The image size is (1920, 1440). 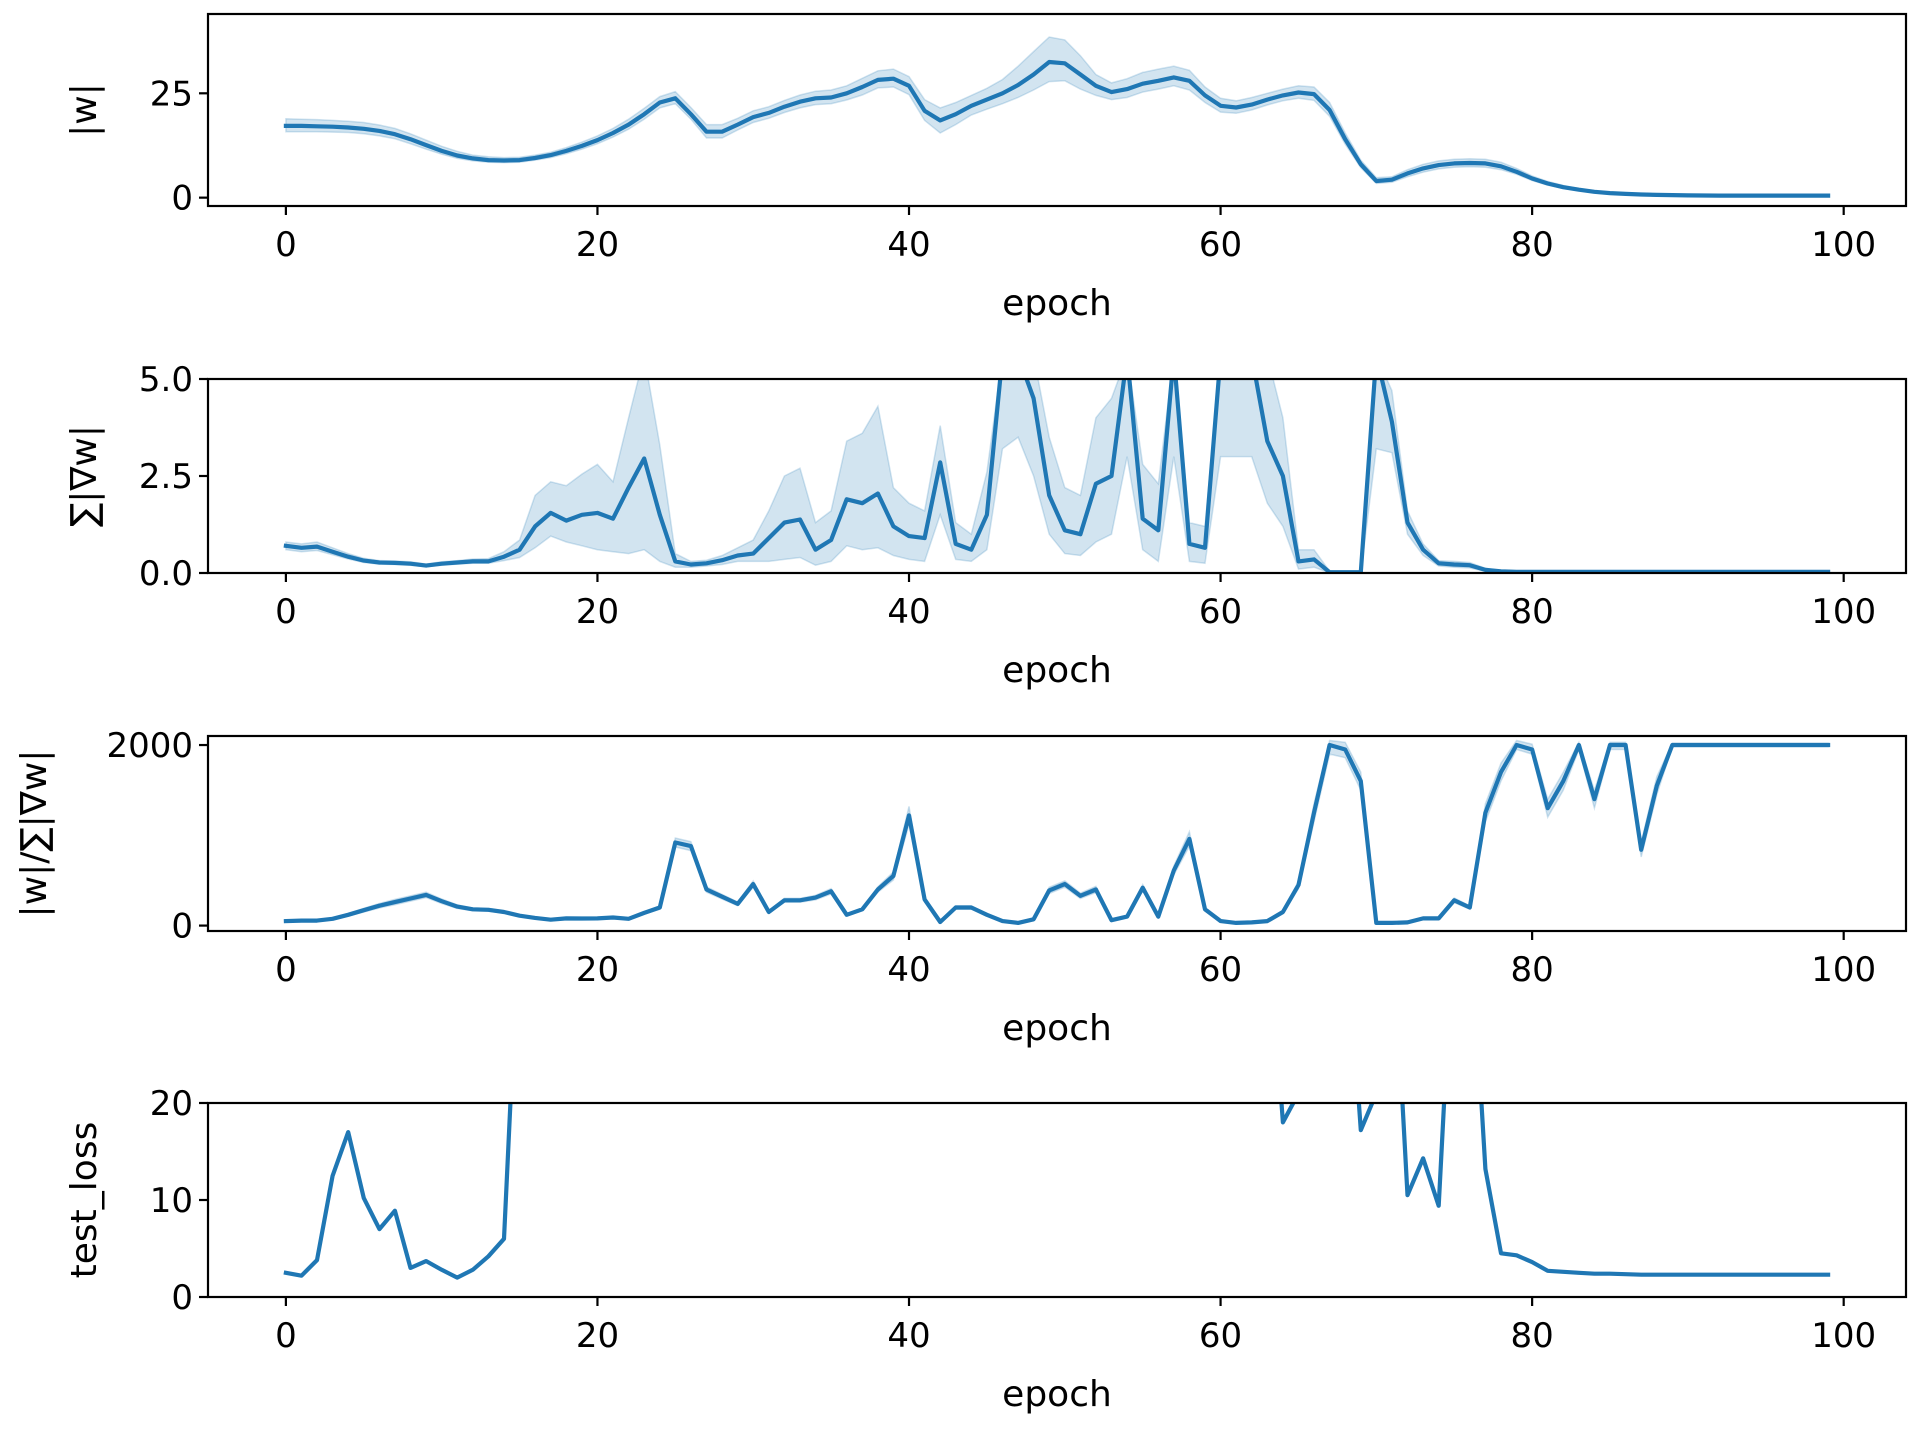 What do you see at coordinates (166, 380) in the screenshot?
I see `y-tick-label: 5.0` at bounding box center [166, 380].